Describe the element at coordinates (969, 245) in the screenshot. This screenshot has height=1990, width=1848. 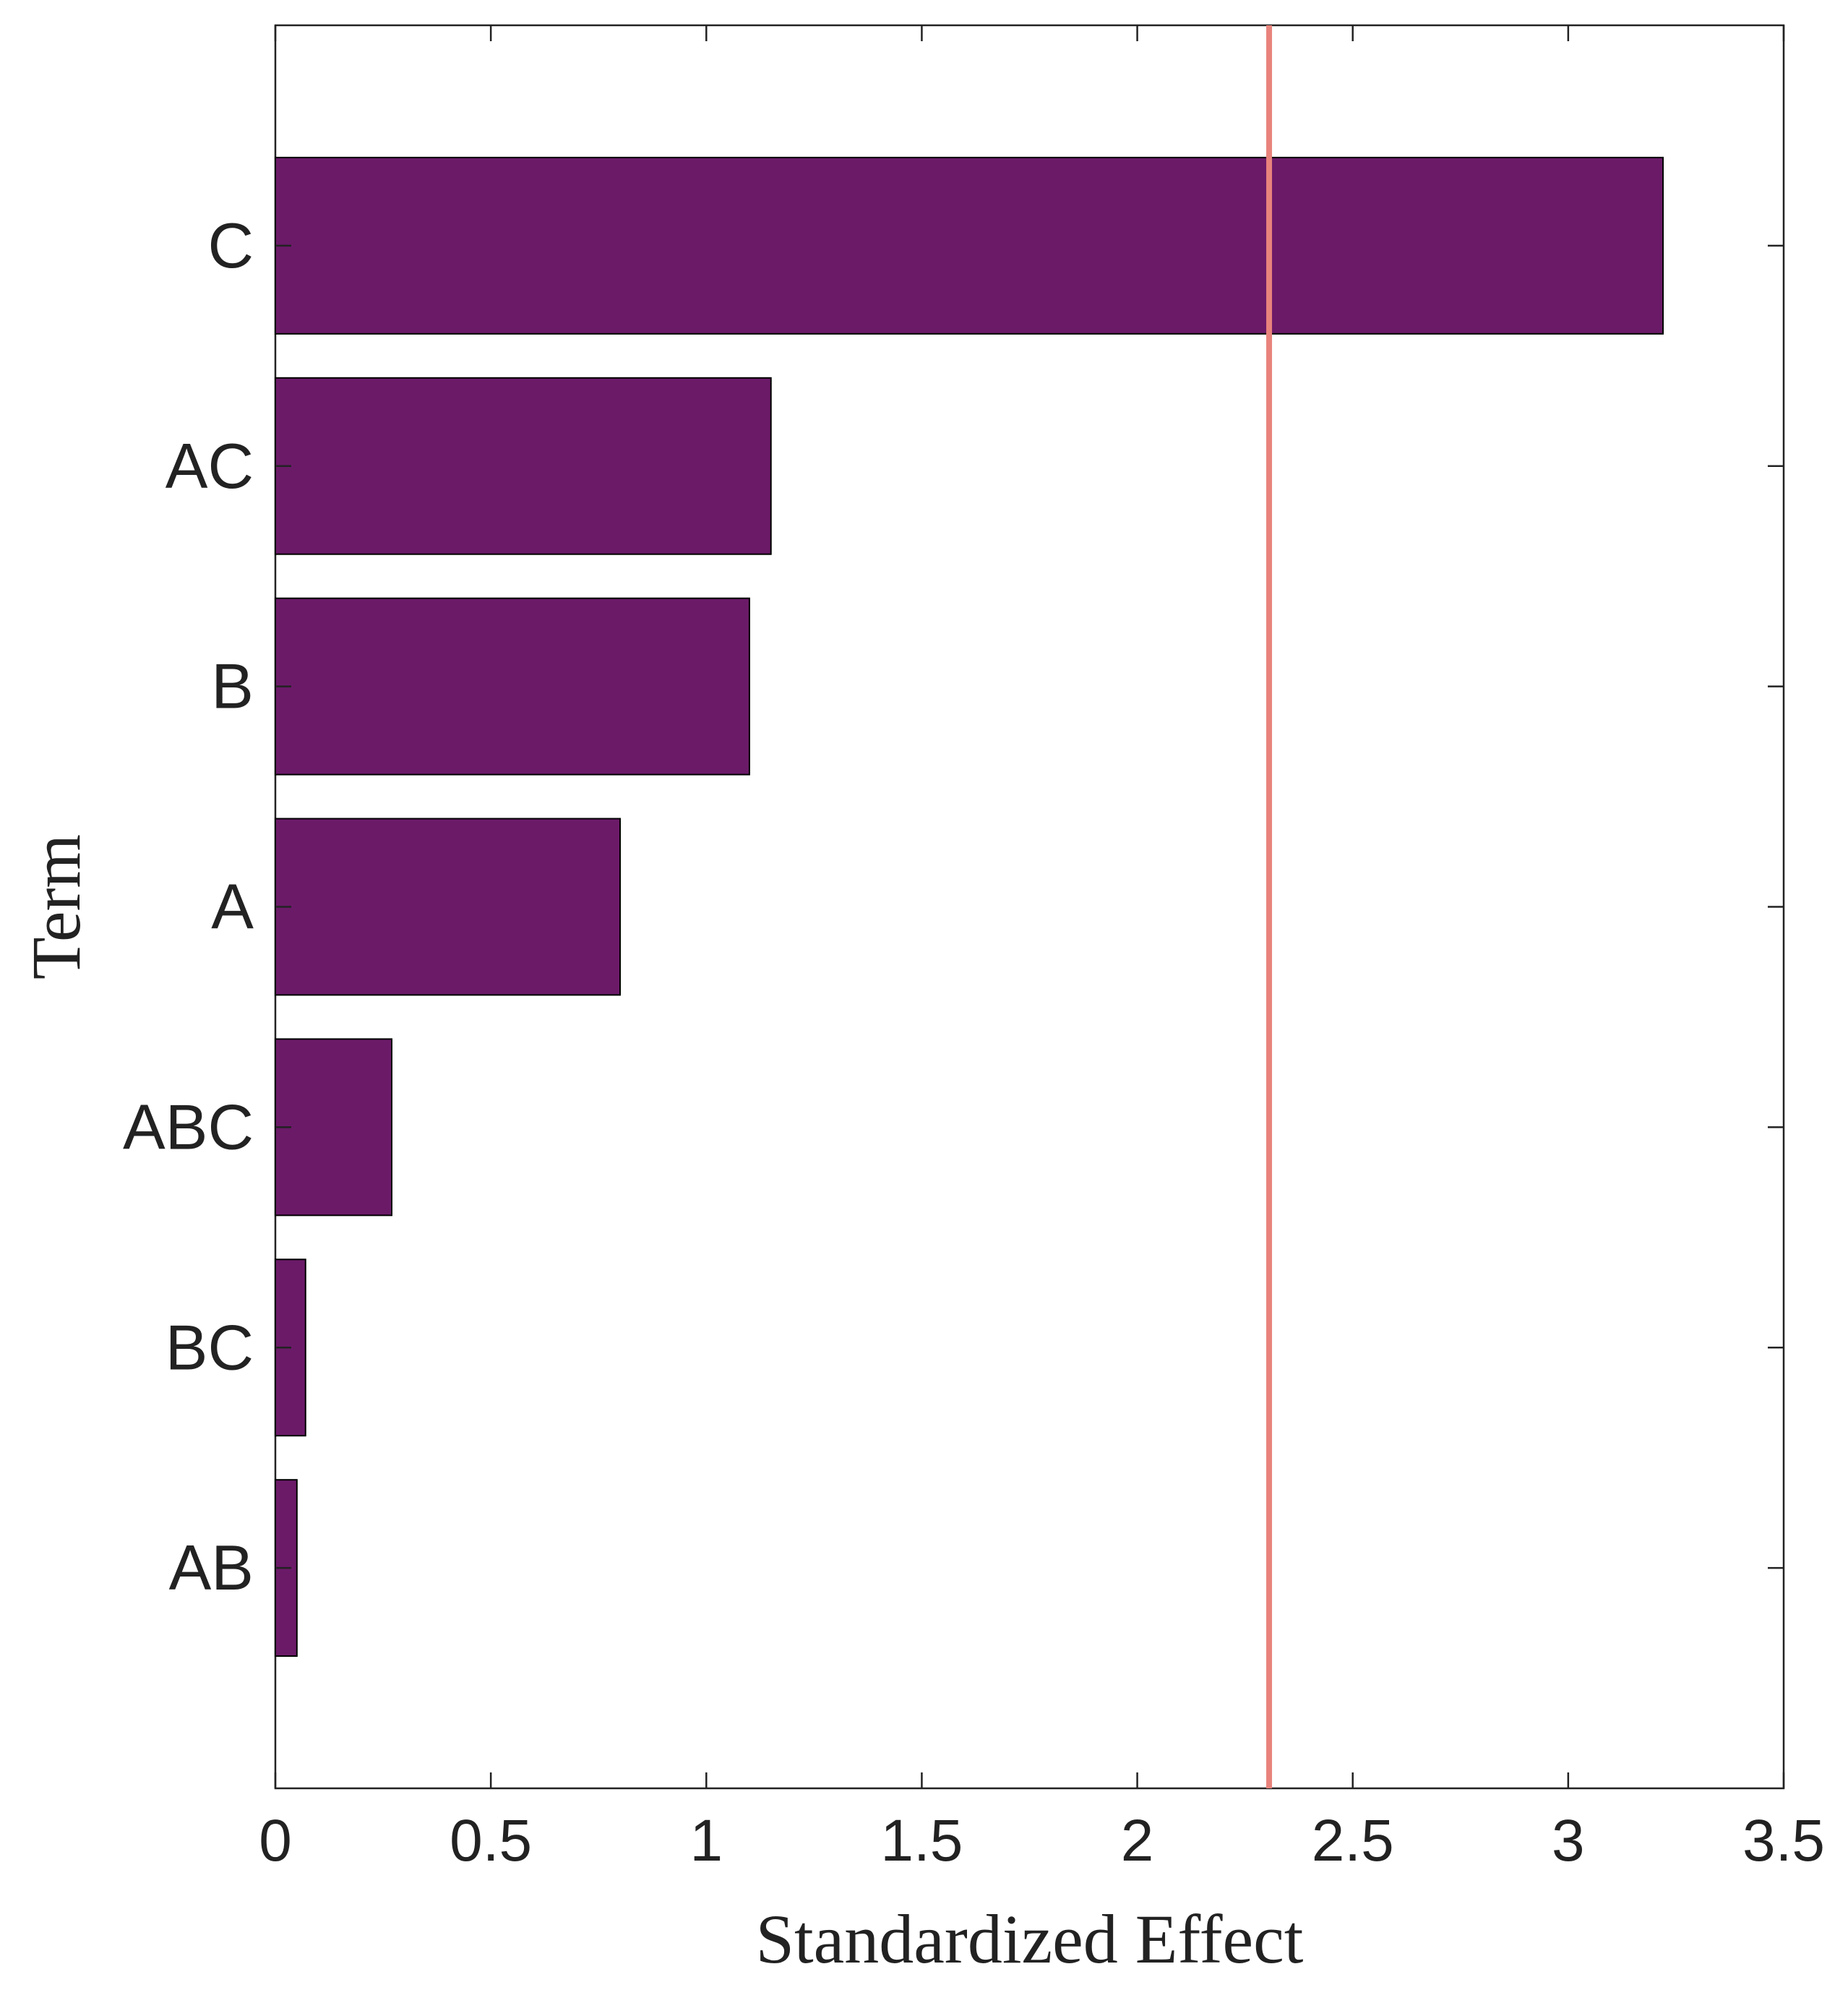
I see `bar-c` at that location.